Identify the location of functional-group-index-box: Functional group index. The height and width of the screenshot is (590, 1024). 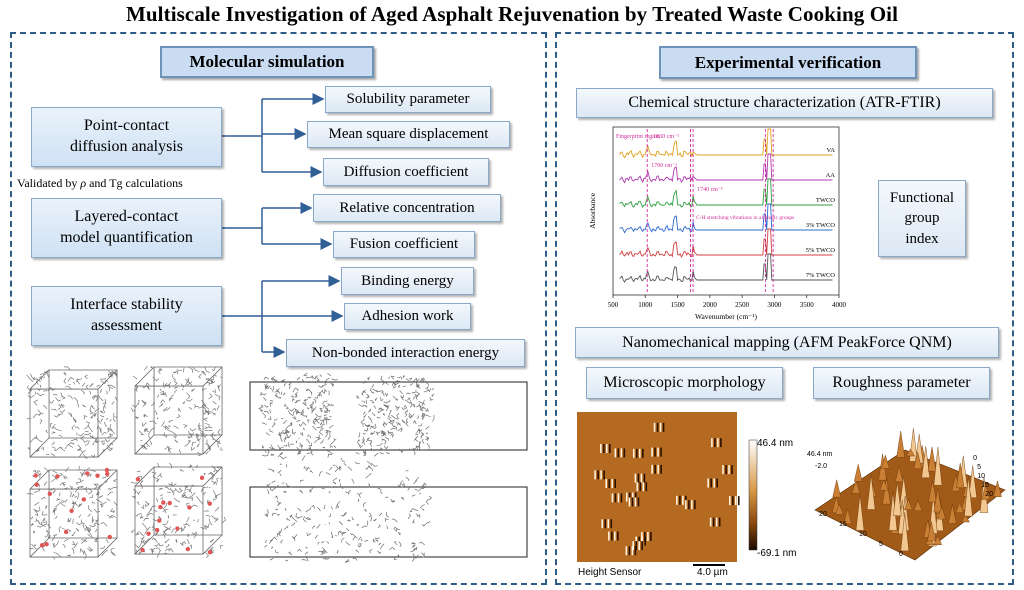
(922, 218).